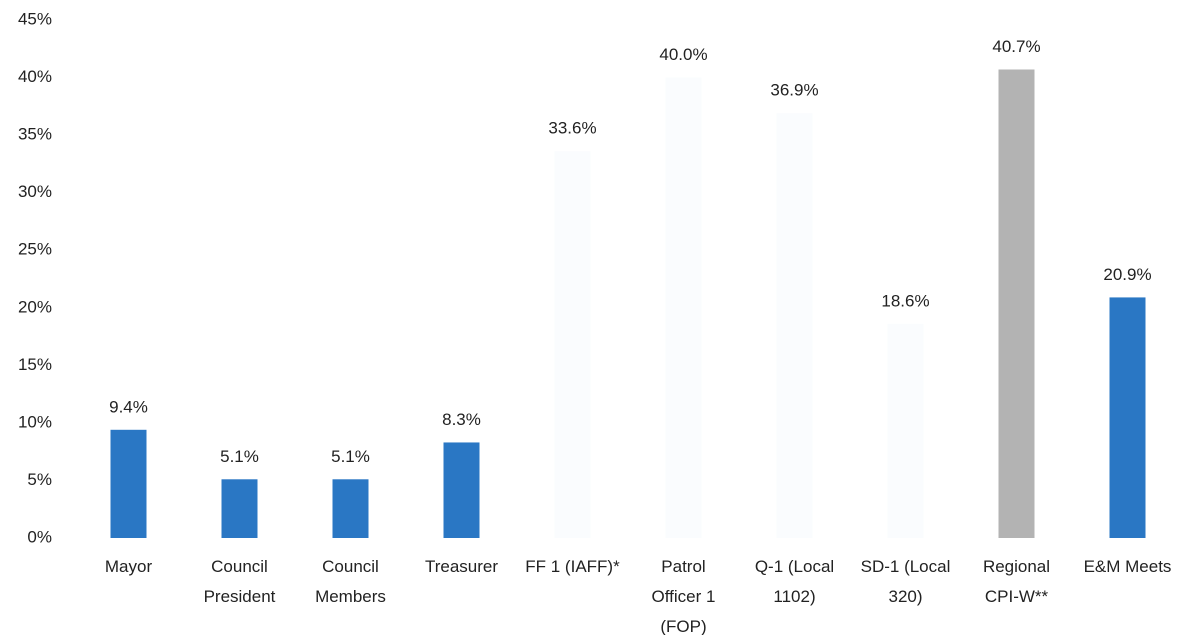  What do you see at coordinates (683, 54) in the screenshot?
I see `value-label: 40.0%` at bounding box center [683, 54].